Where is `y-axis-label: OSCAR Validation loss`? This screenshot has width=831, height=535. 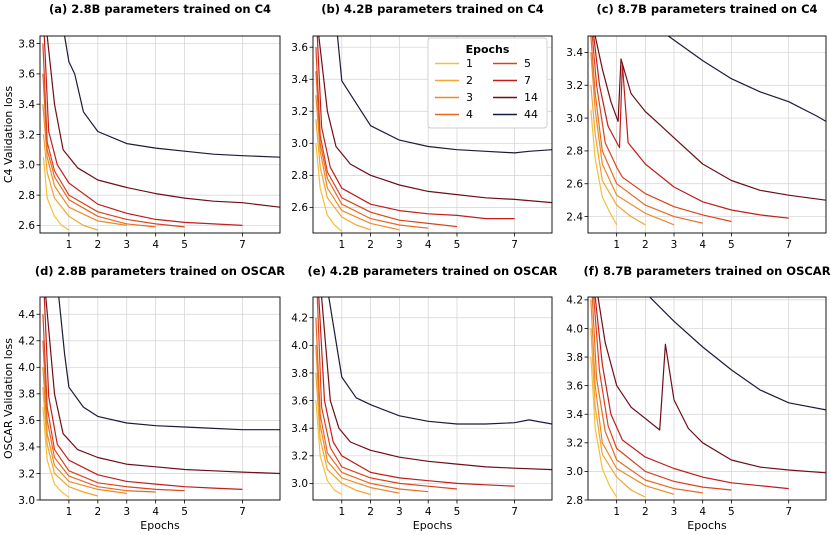 y-axis-label: OSCAR Validation loss is located at coordinates (8, 398).